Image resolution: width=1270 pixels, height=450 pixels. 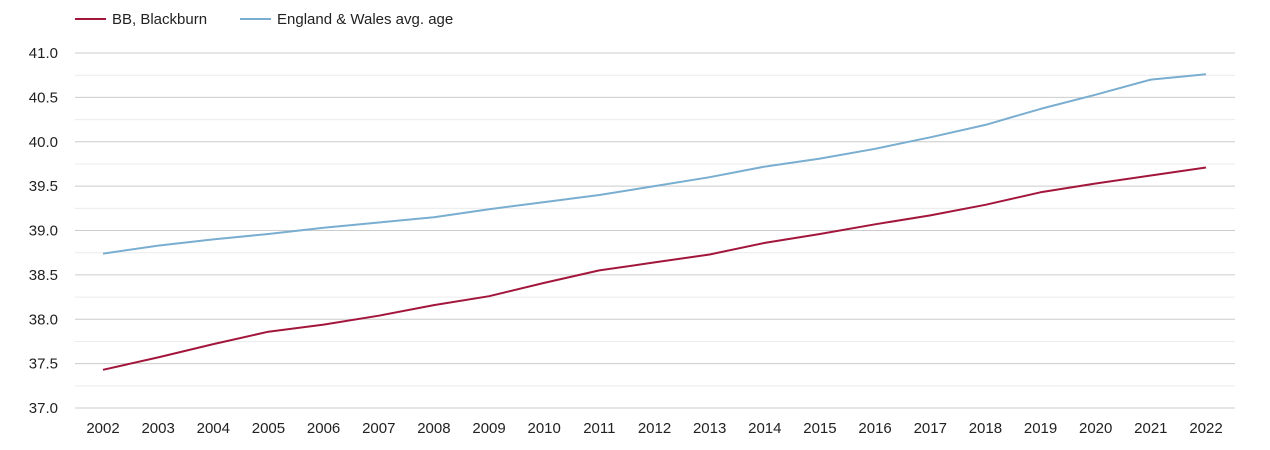 What do you see at coordinates (43, 408) in the screenshot?
I see `y-tick-label: 37.0` at bounding box center [43, 408].